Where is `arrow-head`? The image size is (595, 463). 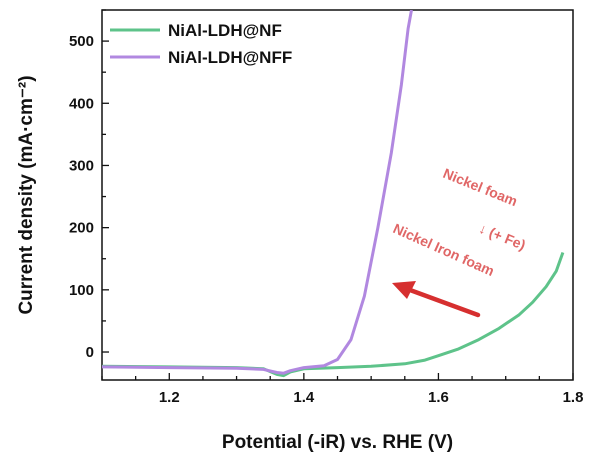
arrow-head is located at coordinates (404, 290).